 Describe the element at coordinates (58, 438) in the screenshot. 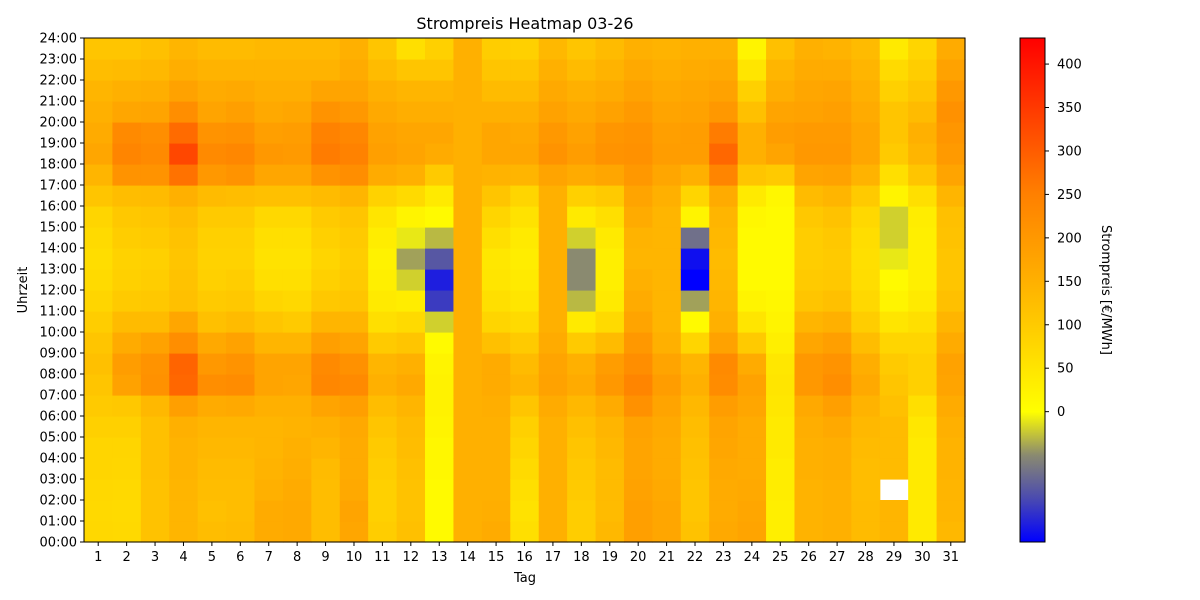

I see `y-tick-label: 05:00` at that location.